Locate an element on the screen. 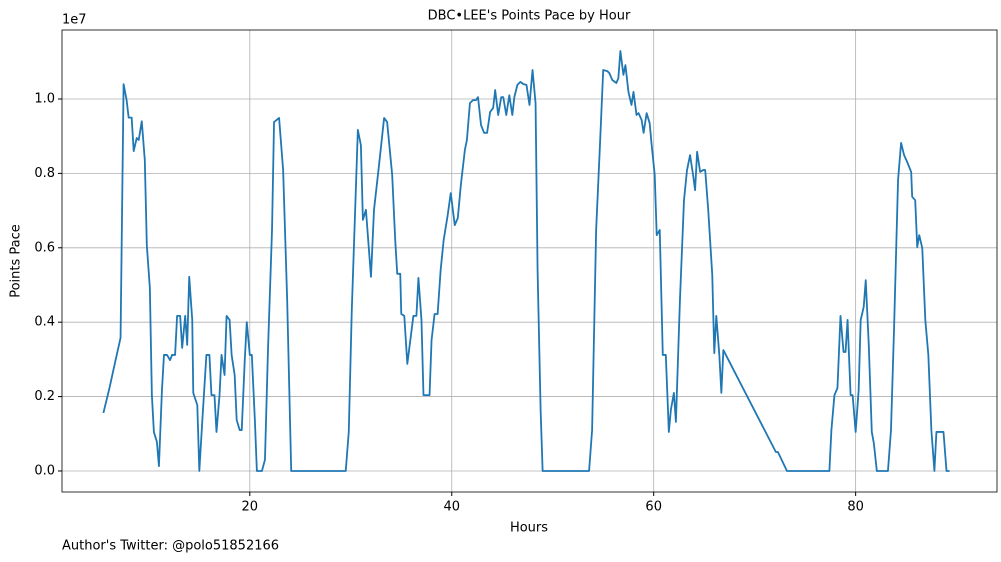  x-axis-label: Hours is located at coordinates (529, 528).